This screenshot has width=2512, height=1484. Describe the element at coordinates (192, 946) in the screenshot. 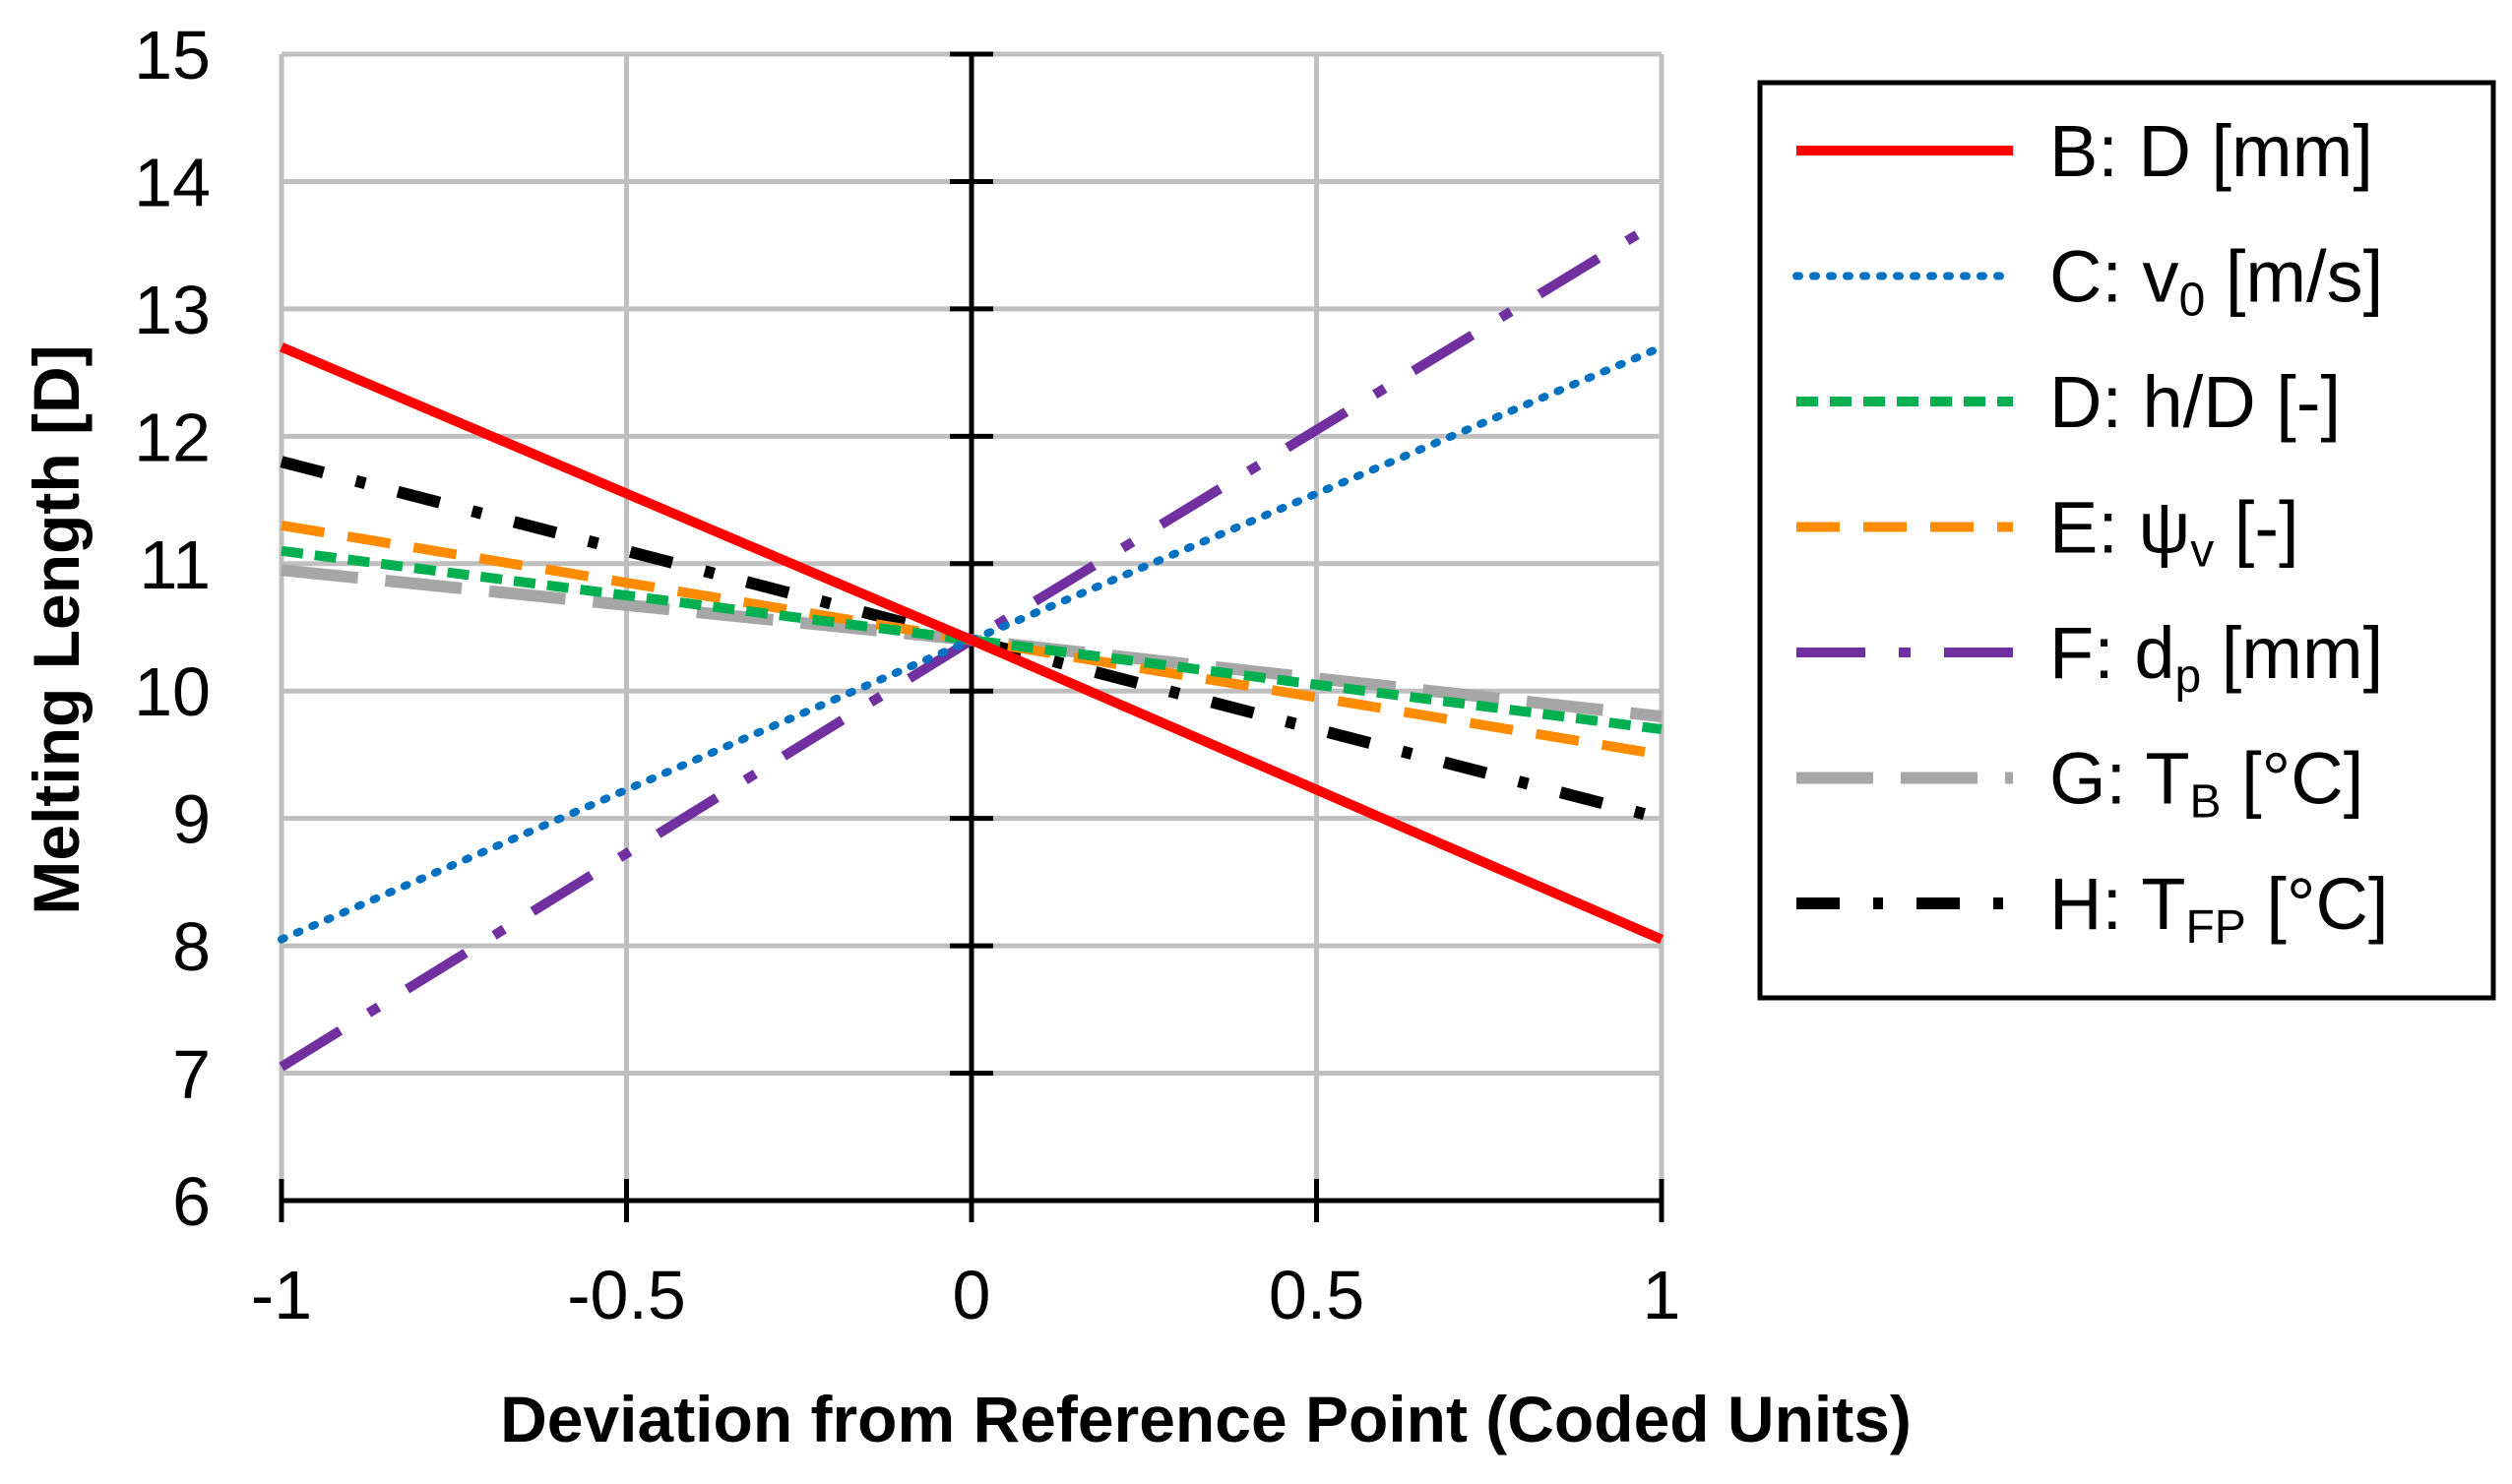

I see `y-tick-label: 8` at that location.